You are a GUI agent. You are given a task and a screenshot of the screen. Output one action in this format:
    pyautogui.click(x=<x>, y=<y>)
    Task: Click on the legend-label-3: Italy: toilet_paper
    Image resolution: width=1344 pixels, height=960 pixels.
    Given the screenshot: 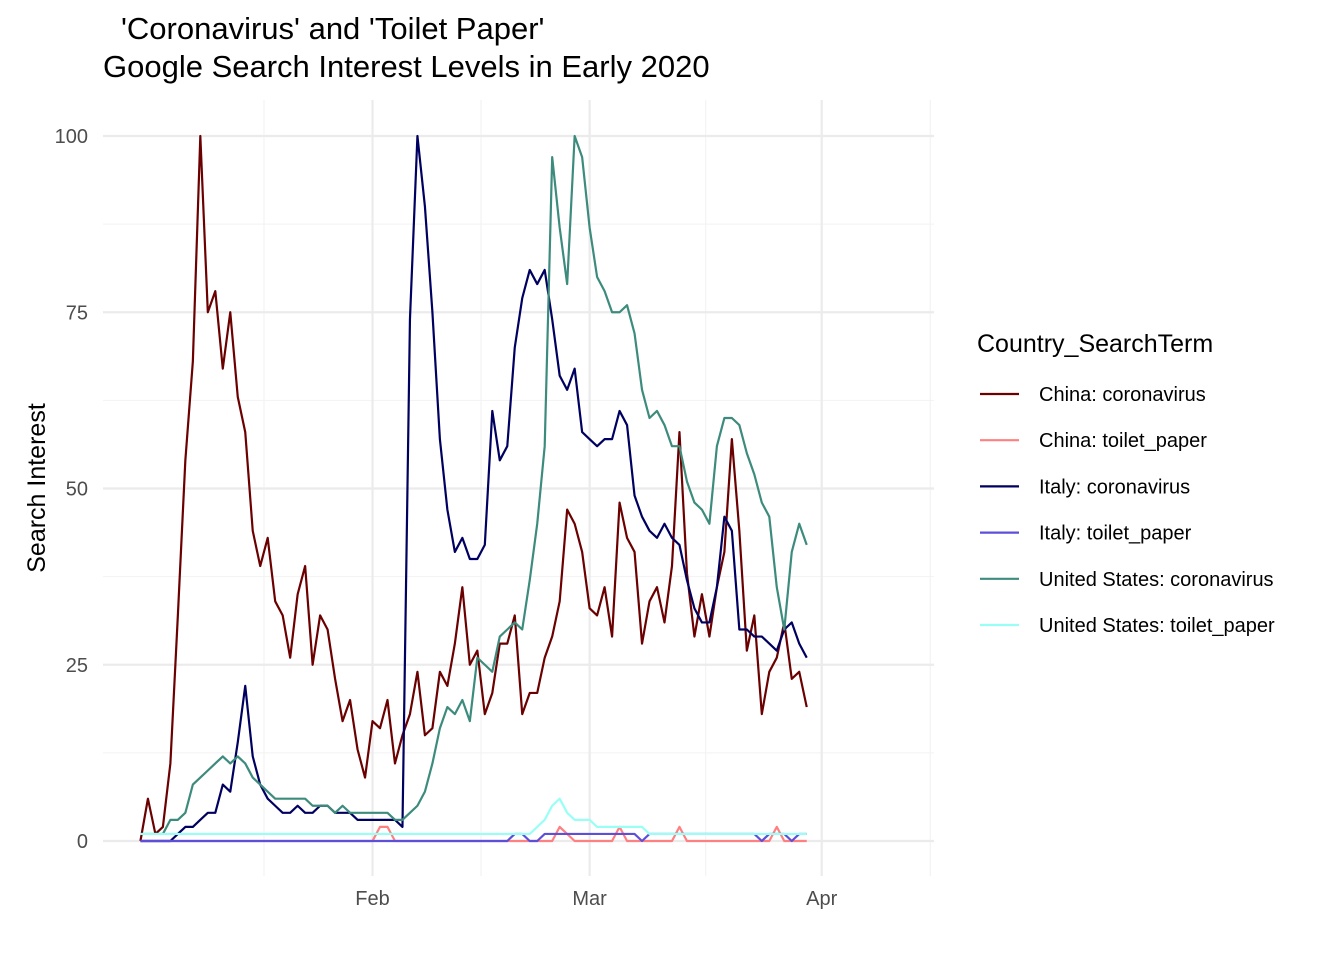 What is the action you would take?
    pyautogui.click(x=1115, y=534)
    